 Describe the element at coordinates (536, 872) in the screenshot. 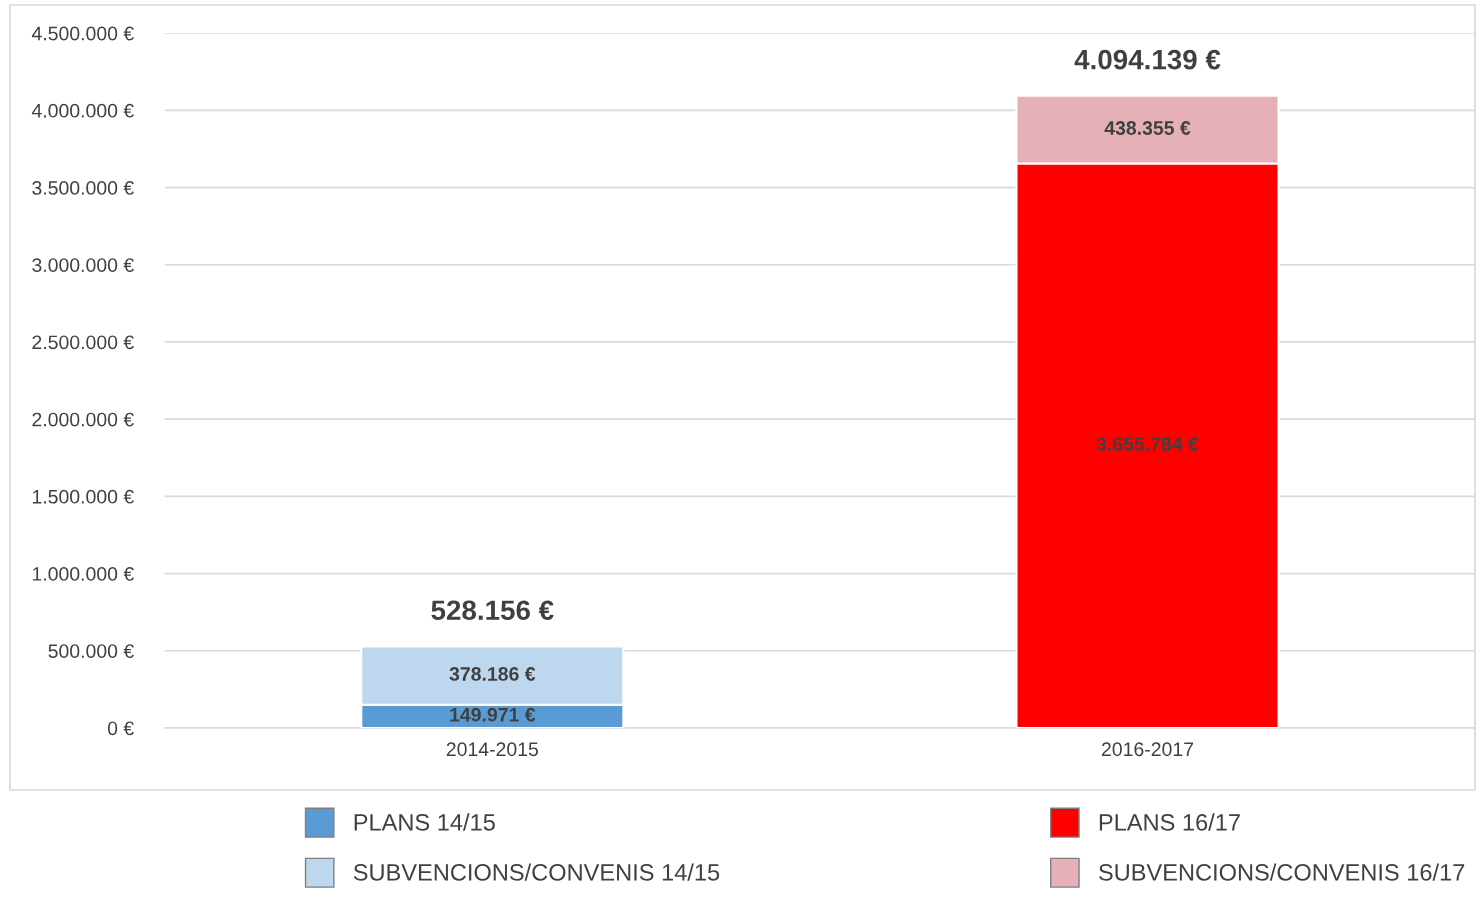

I see `legend-label: SUBVENCIONS/CONVENIS 14/15` at that location.